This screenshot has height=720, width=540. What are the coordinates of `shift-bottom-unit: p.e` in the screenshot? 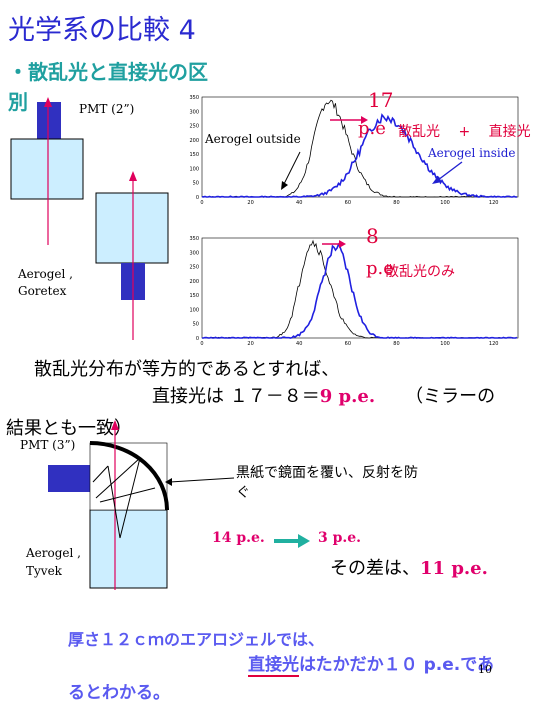 It's located at (380, 268).